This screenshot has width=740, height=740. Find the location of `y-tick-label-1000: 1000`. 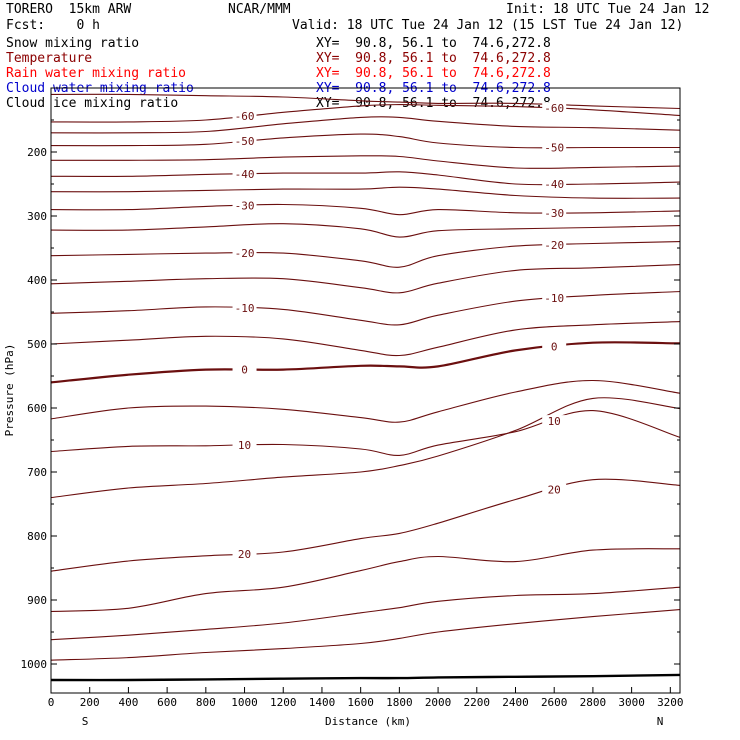

y-tick-label-1000: 1000 is located at coordinates (34, 664).